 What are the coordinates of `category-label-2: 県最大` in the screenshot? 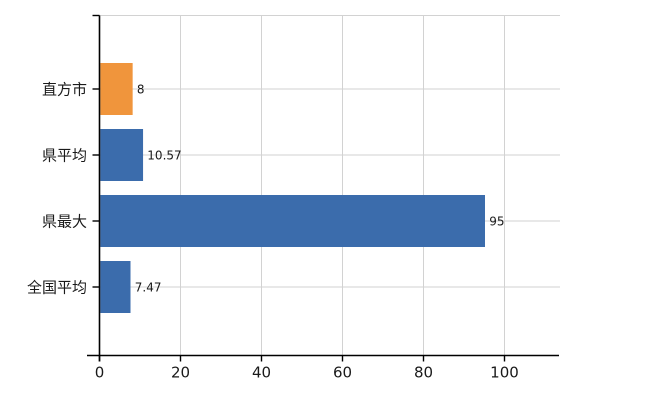 It's located at (64, 222).